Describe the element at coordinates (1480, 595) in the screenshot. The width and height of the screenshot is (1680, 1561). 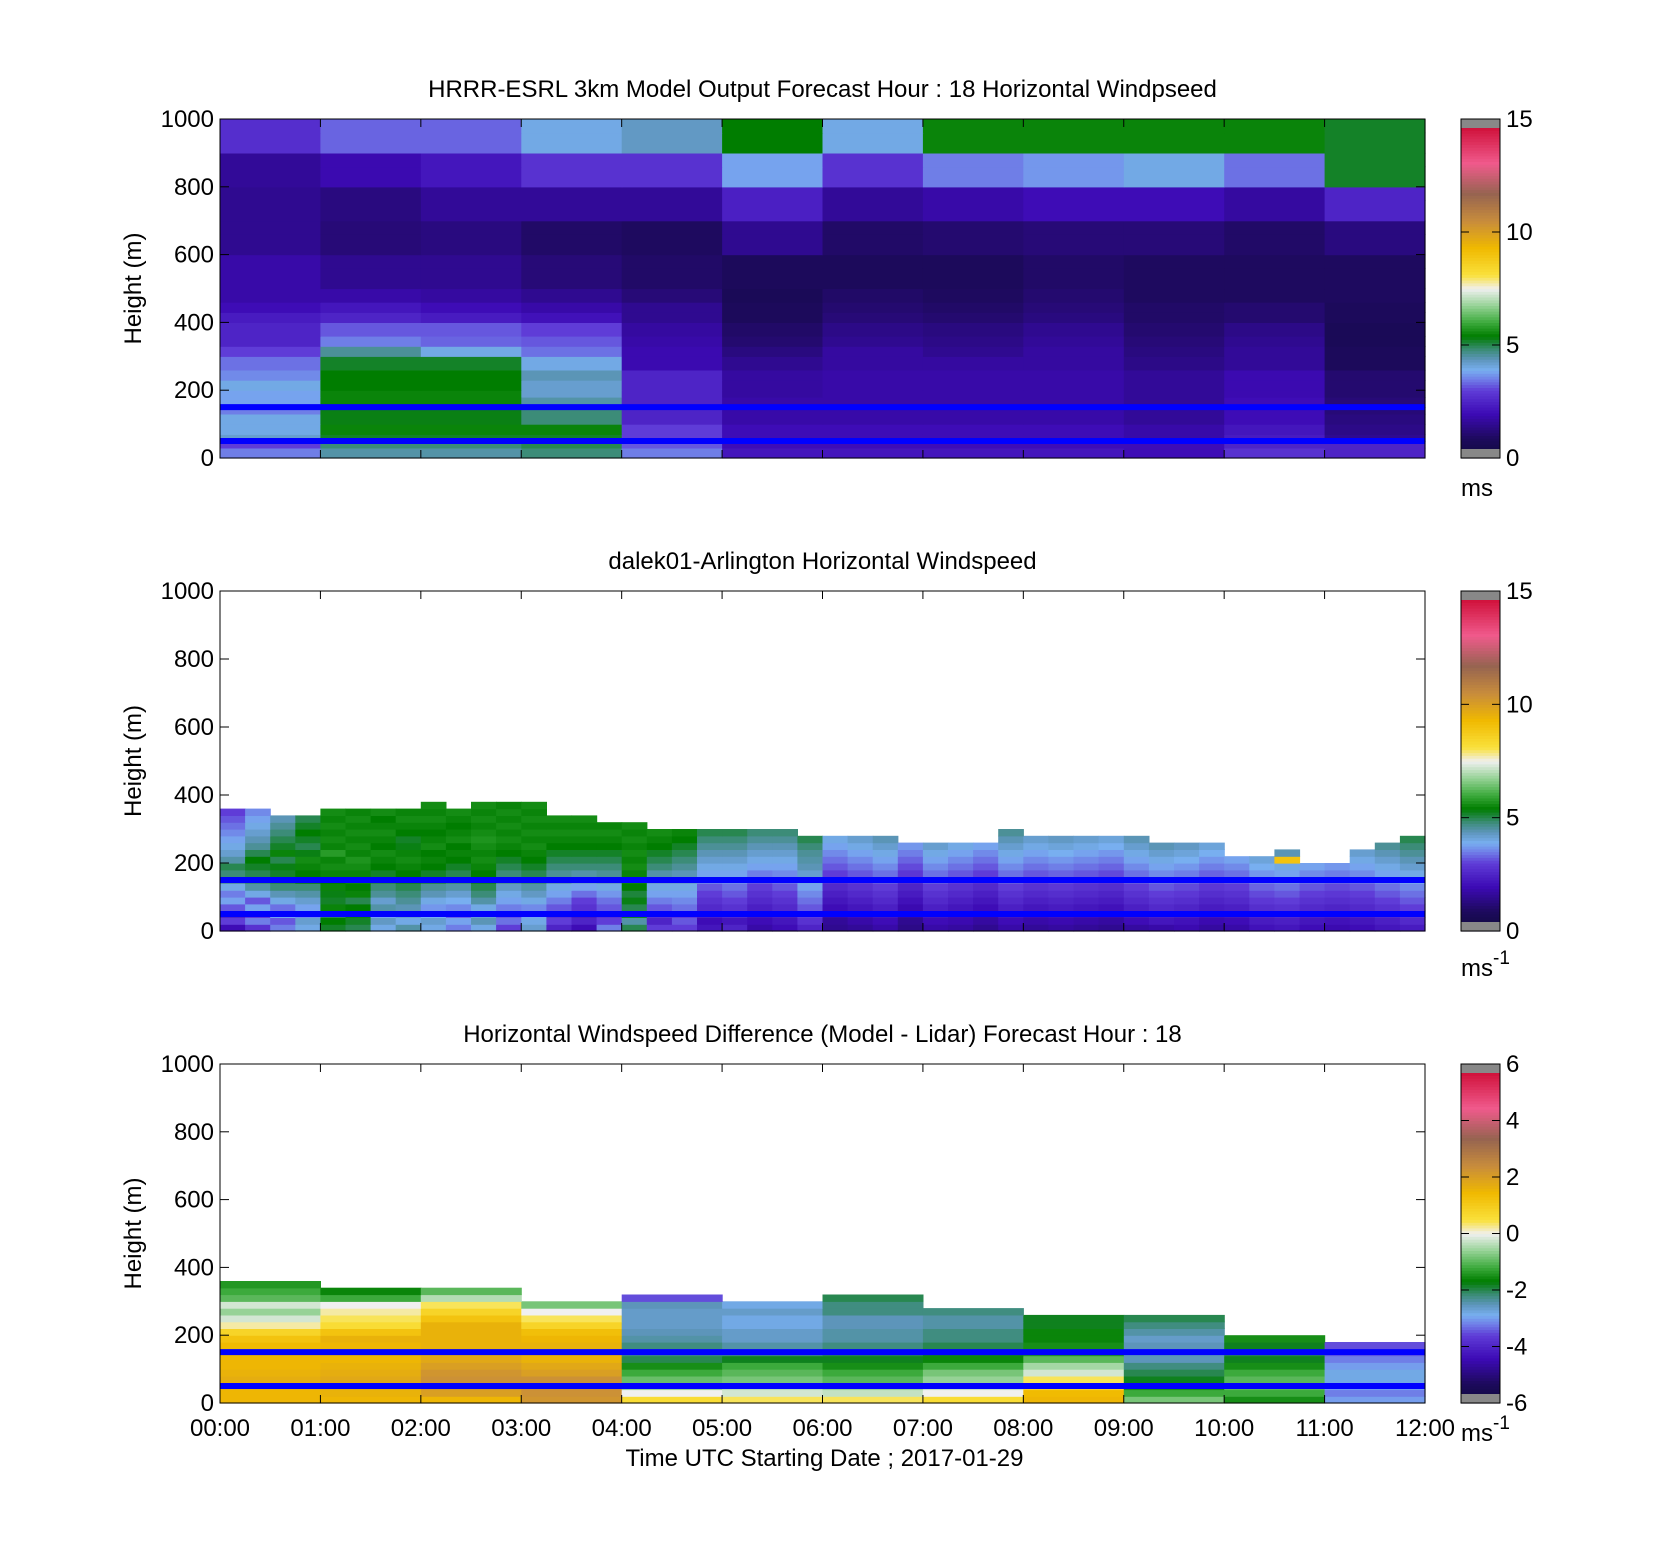
I see `colorbar-over-cap` at that location.